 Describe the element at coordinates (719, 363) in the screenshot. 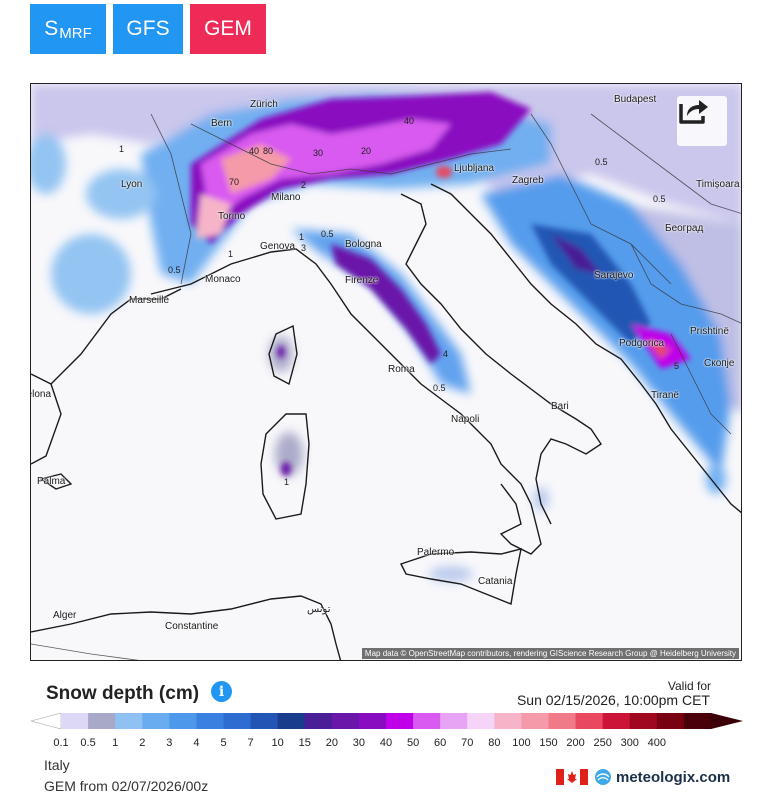

I see `city-label: Скопје` at that location.